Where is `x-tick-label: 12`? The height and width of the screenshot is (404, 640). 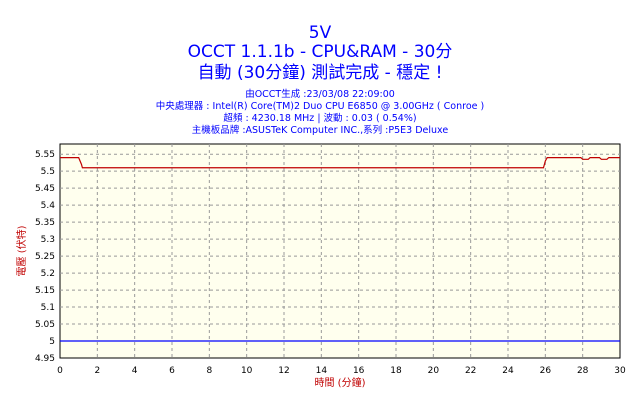 x-tick-label: 12 is located at coordinates (283, 371).